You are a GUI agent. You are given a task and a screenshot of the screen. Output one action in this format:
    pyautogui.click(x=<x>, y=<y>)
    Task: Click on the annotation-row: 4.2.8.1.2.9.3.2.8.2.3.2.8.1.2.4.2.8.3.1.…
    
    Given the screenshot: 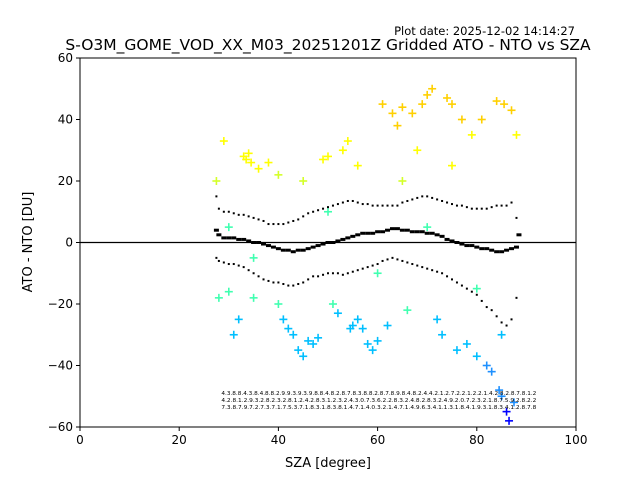 What is the action you would take?
    pyautogui.click(x=378, y=401)
    